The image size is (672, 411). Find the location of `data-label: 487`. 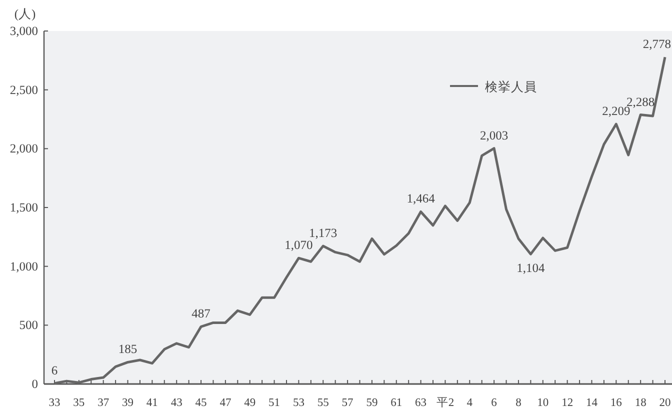

data-label: 487 is located at coordinates (201, 313).